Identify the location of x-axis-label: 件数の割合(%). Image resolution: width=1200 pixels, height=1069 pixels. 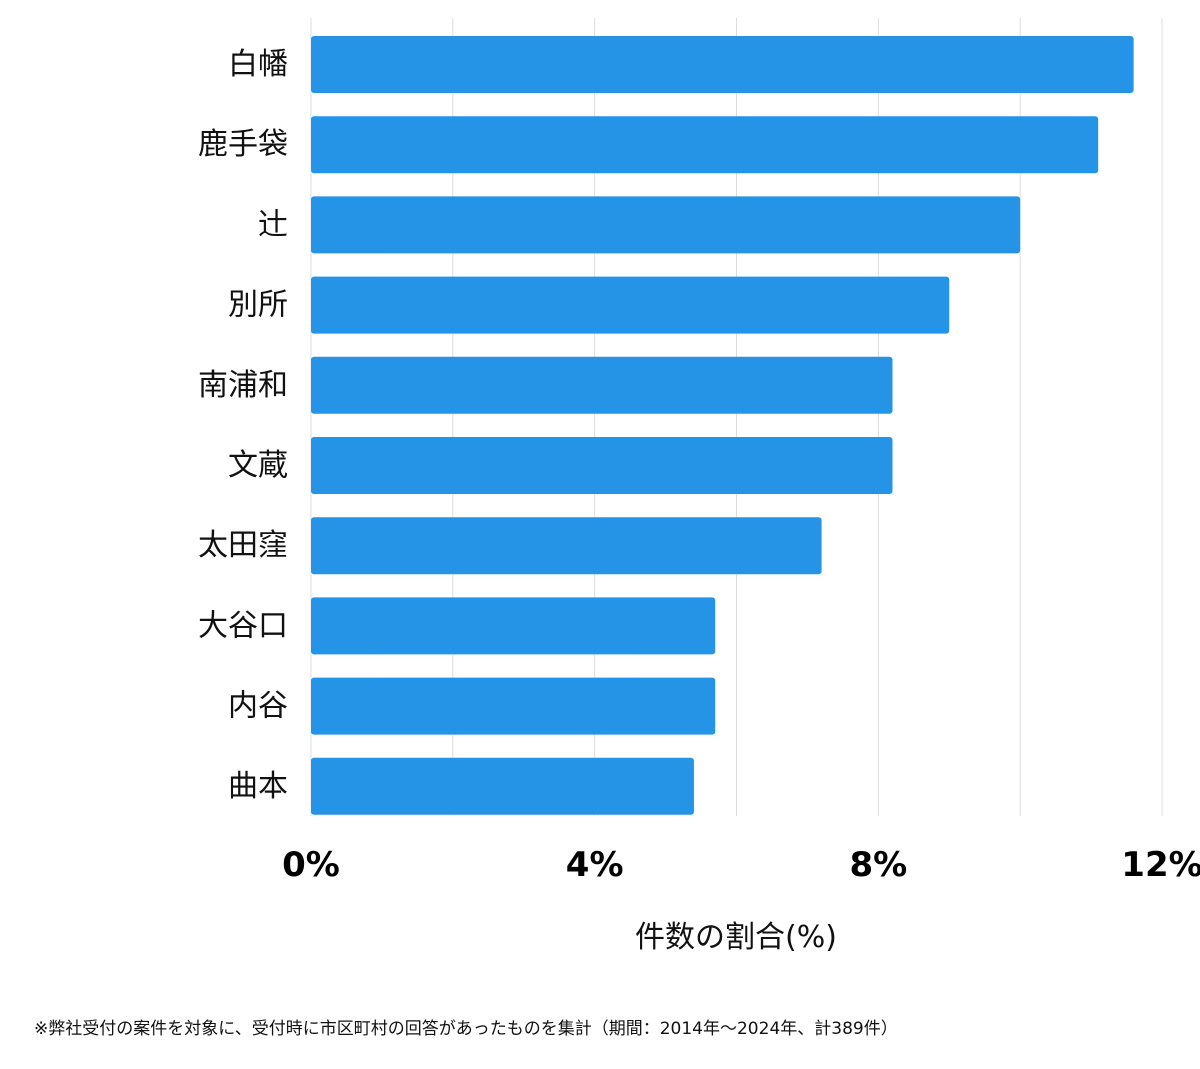
(736, 937).